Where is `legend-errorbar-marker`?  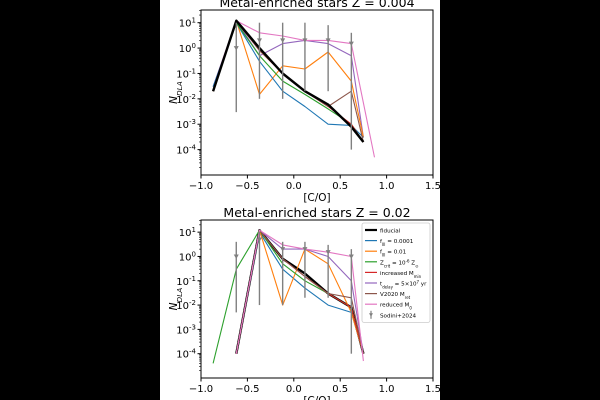 legend-errorbar-marker is located at coordinates (371, 315).